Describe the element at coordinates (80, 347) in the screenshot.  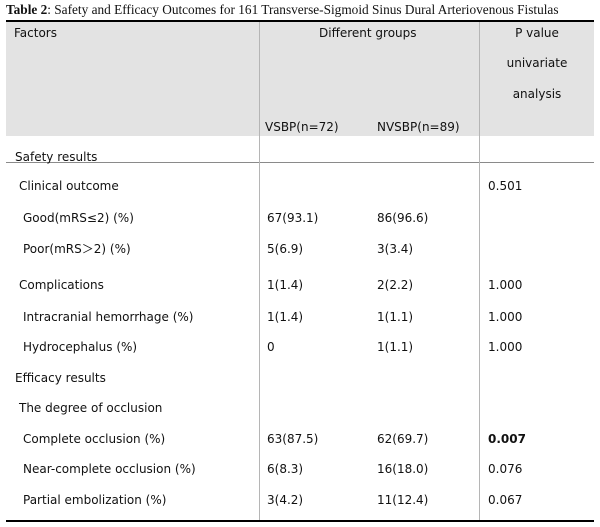
I see `row-factor: Hydrocephalus (%)` at that location.